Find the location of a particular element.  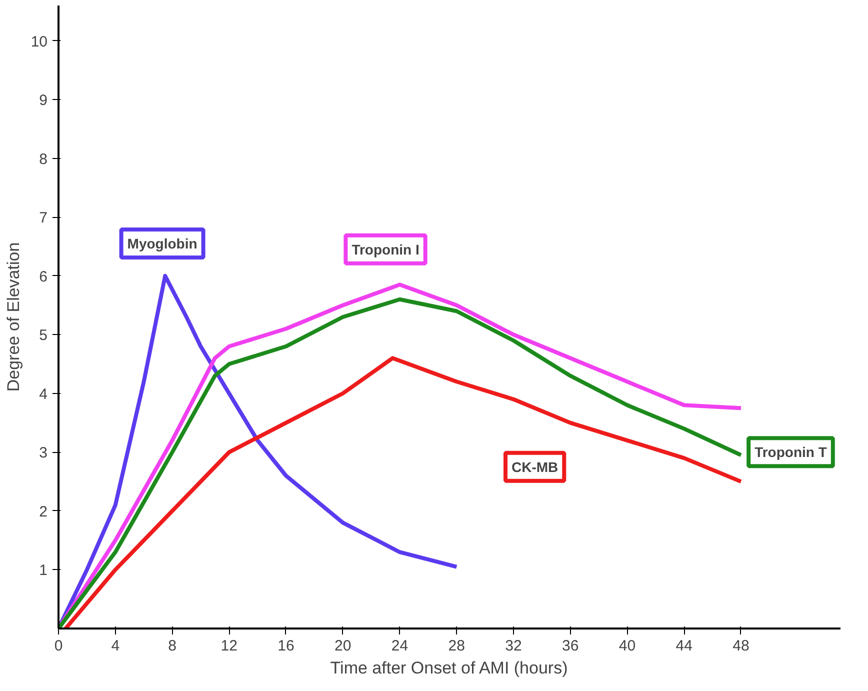

y-tick-label: 2 is located at coordinates (43, 511).